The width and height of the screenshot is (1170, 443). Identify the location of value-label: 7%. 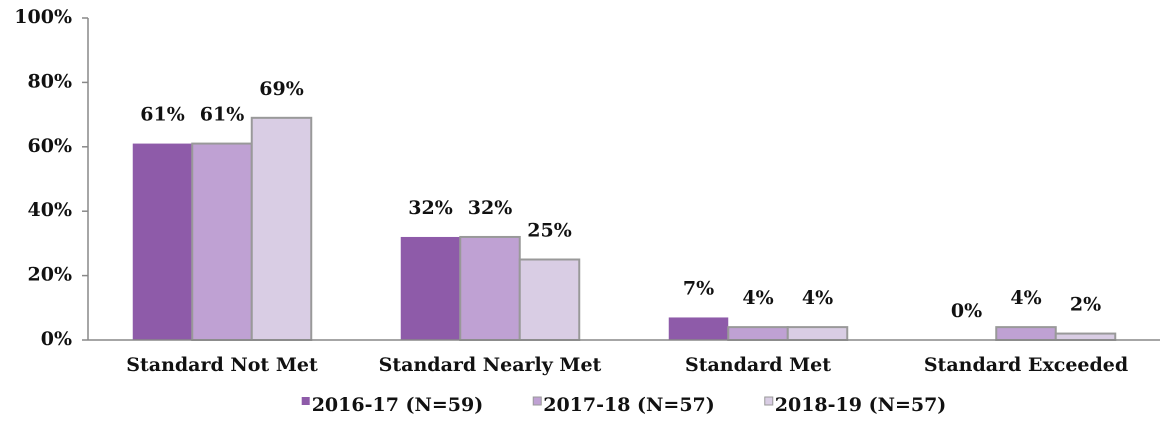
(698, 288).